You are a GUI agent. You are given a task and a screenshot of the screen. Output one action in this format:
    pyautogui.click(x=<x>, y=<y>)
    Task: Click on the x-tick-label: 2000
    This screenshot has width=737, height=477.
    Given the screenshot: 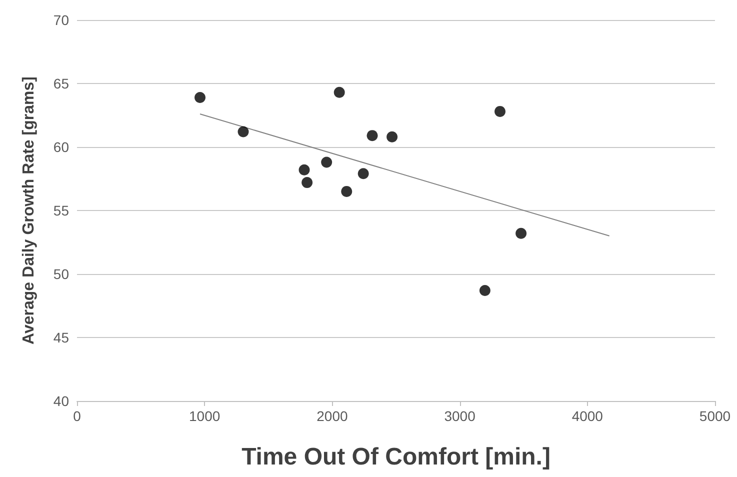 What is the action you would take?
    pyautogui.click(x=332, y=416)
    